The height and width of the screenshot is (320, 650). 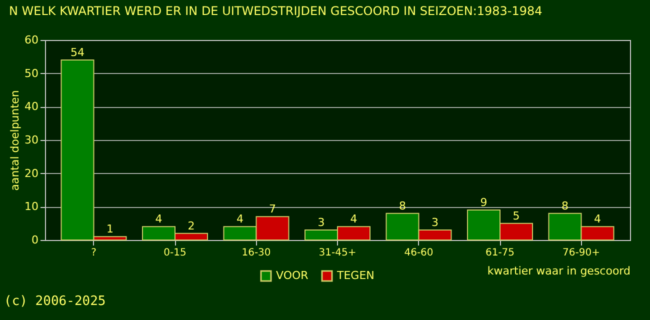 What do you see at coordinates (35, 240) in the screenshot?
I see `y-tick-label: 0` at bounding box center [35, 240].